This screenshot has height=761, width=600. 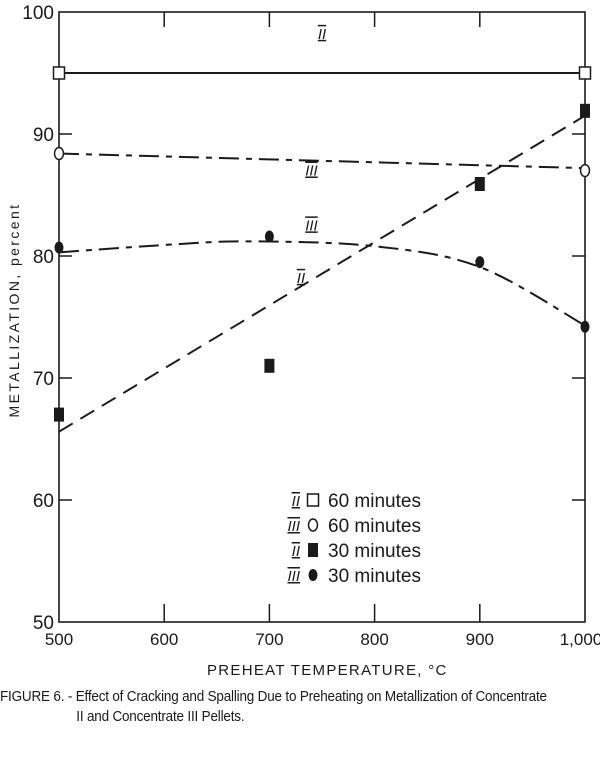 I want to click on y-tick-label: 50, so click(x=43, y=623).